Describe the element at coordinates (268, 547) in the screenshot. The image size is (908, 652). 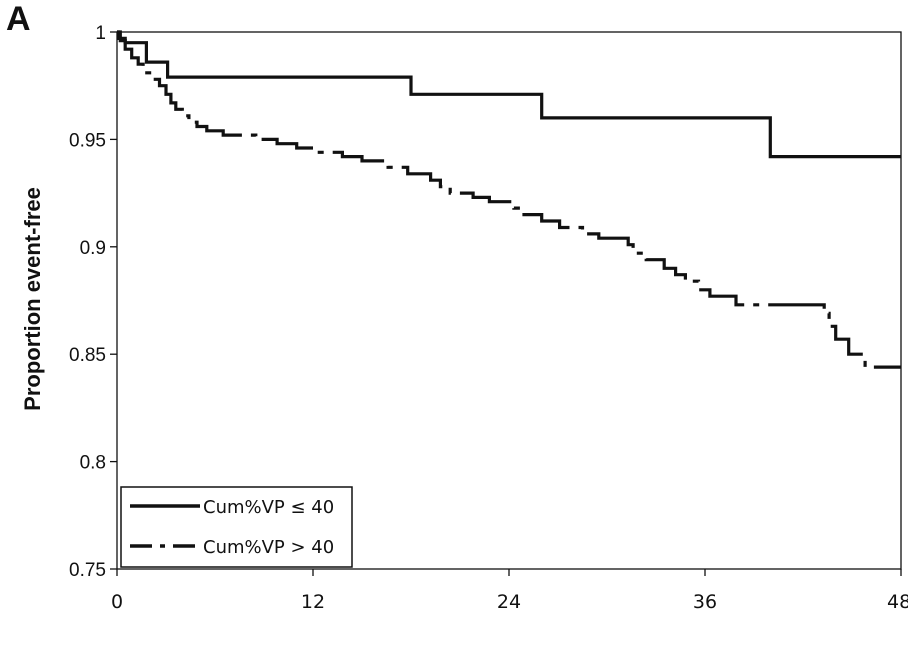
I see `legend-label-series-2: Cum%VP > 40` at that location.